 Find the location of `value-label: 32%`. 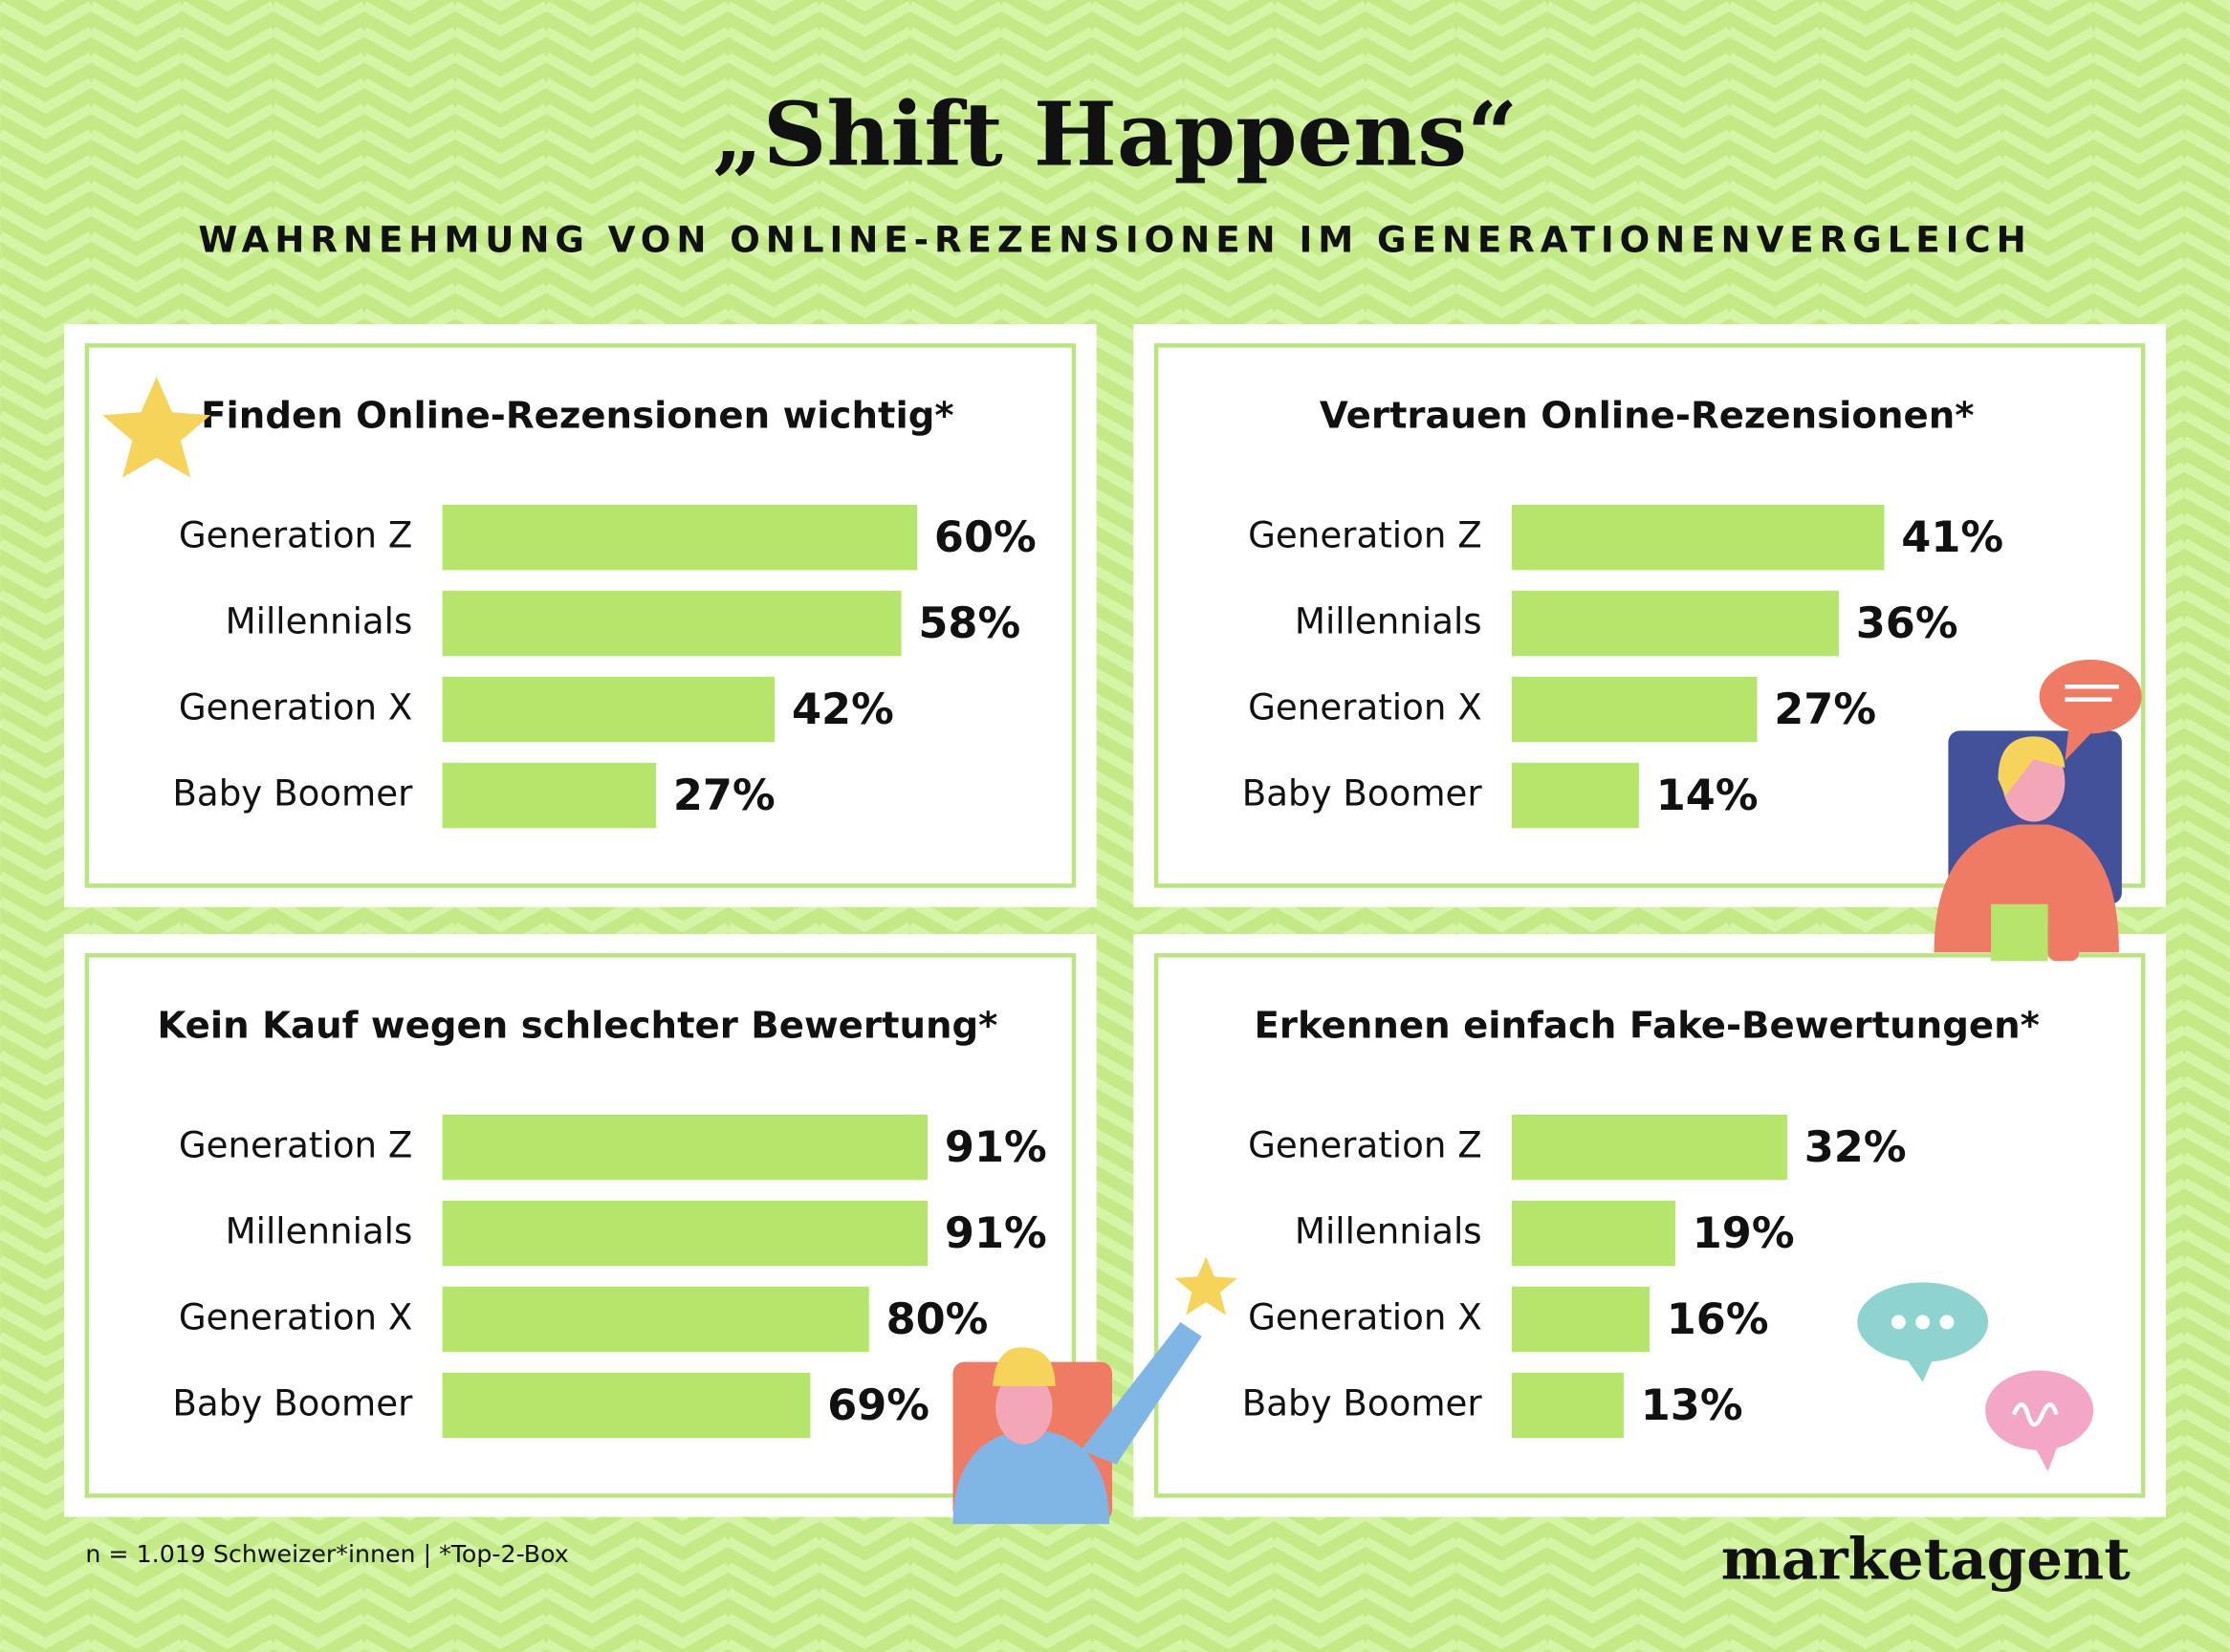

value-label: 32% is located at coordinates (1855, 1147).